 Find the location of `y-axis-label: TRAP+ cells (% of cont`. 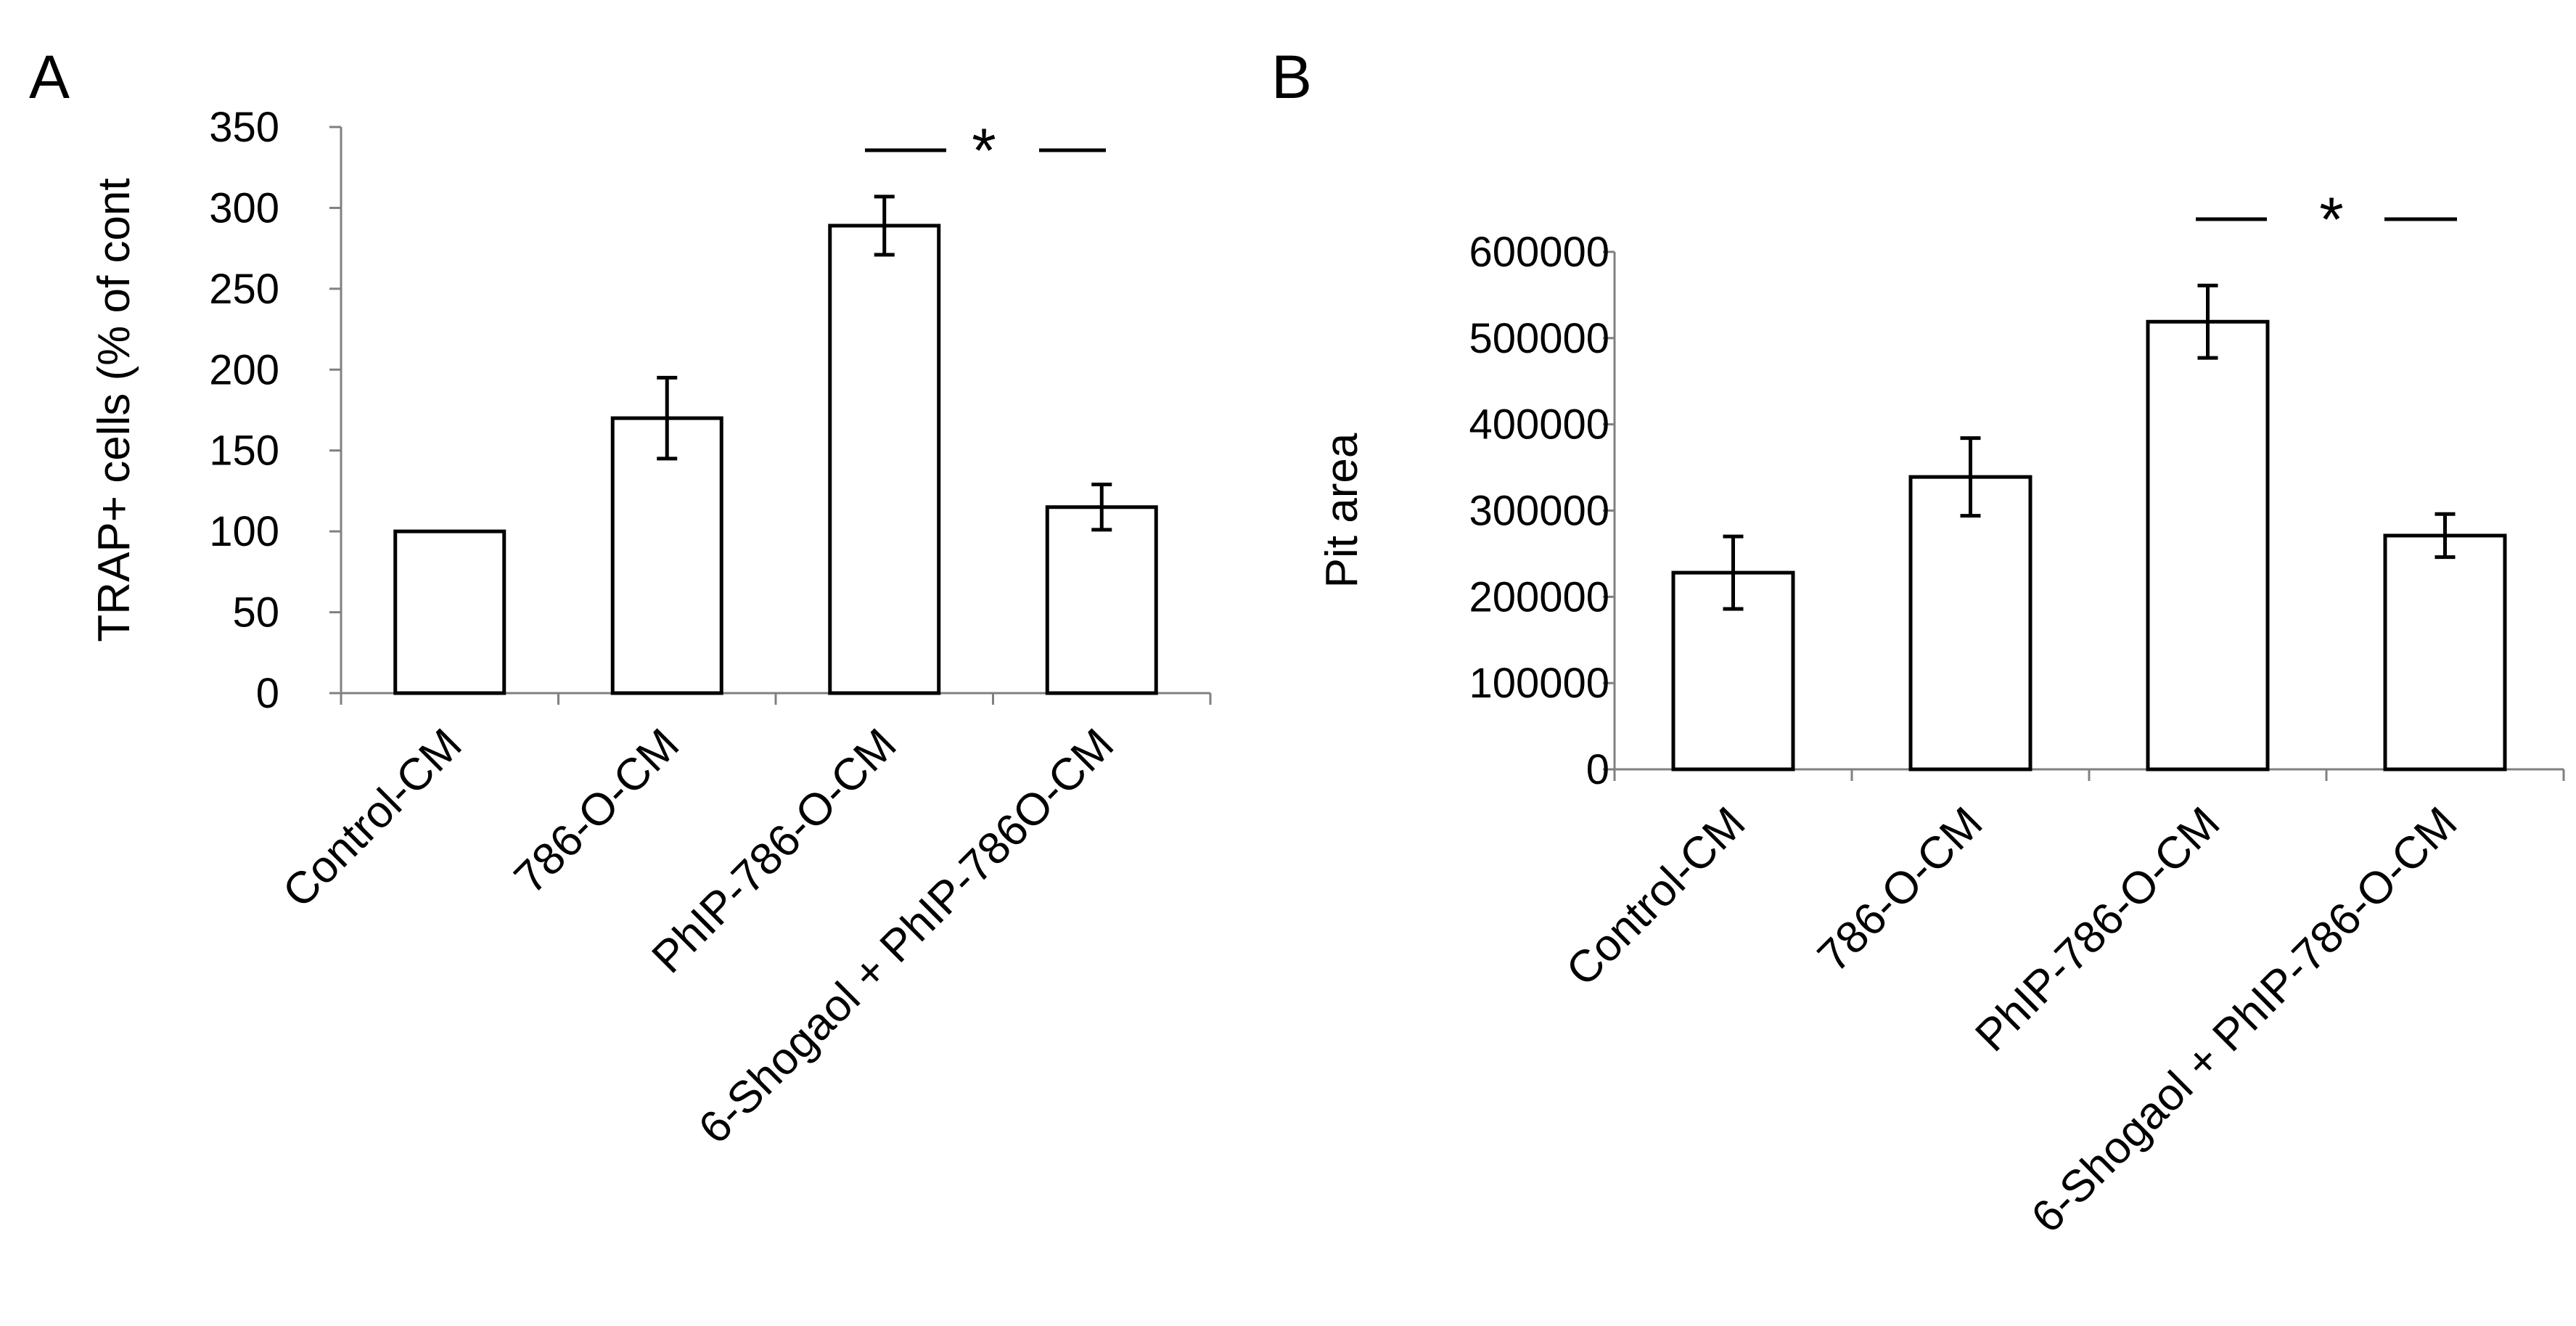

y-axis-label: TRAP+ cells (% of cont is located at coordinates (114, 410).